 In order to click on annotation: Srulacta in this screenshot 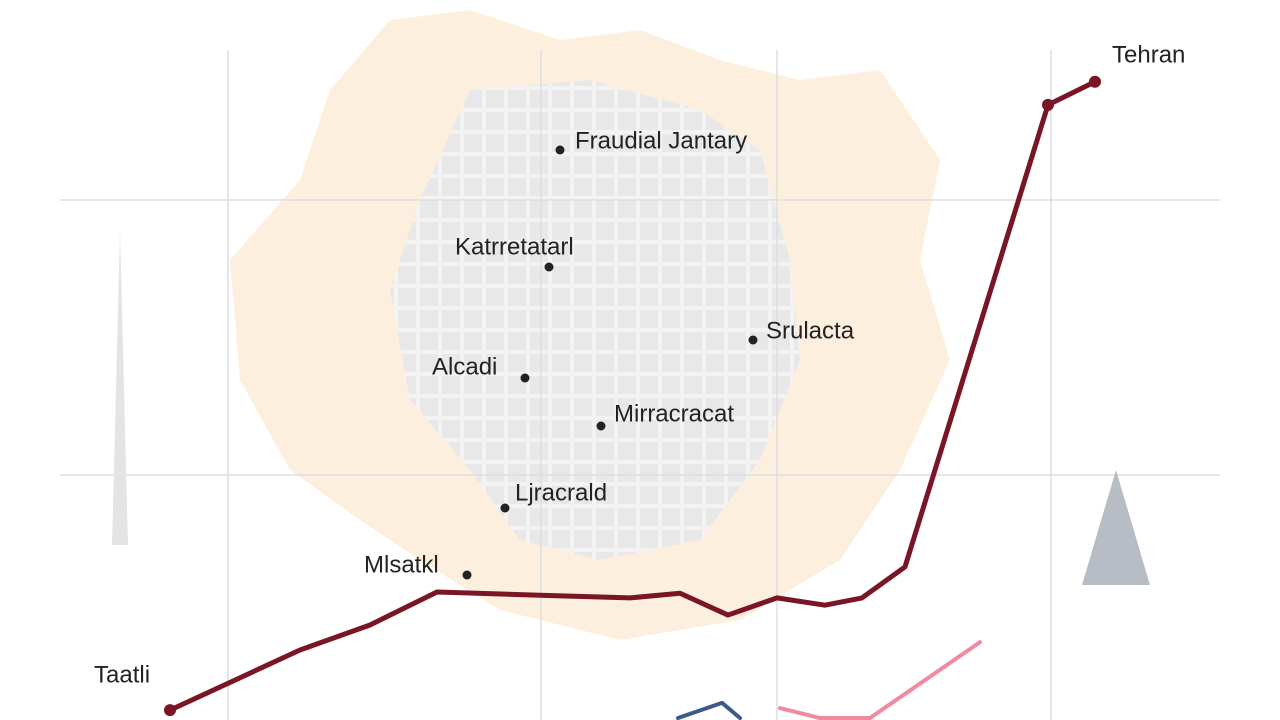, I will do `click(810, 330)`.